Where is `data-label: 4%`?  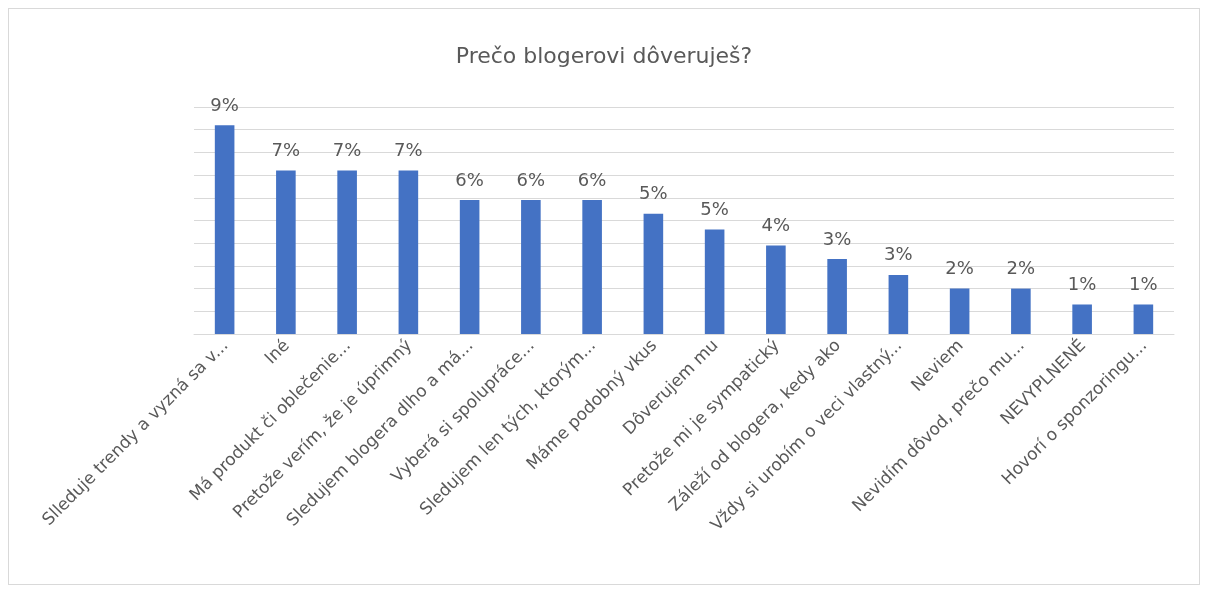 data-label: 4% is located at coordinates (776, 224).